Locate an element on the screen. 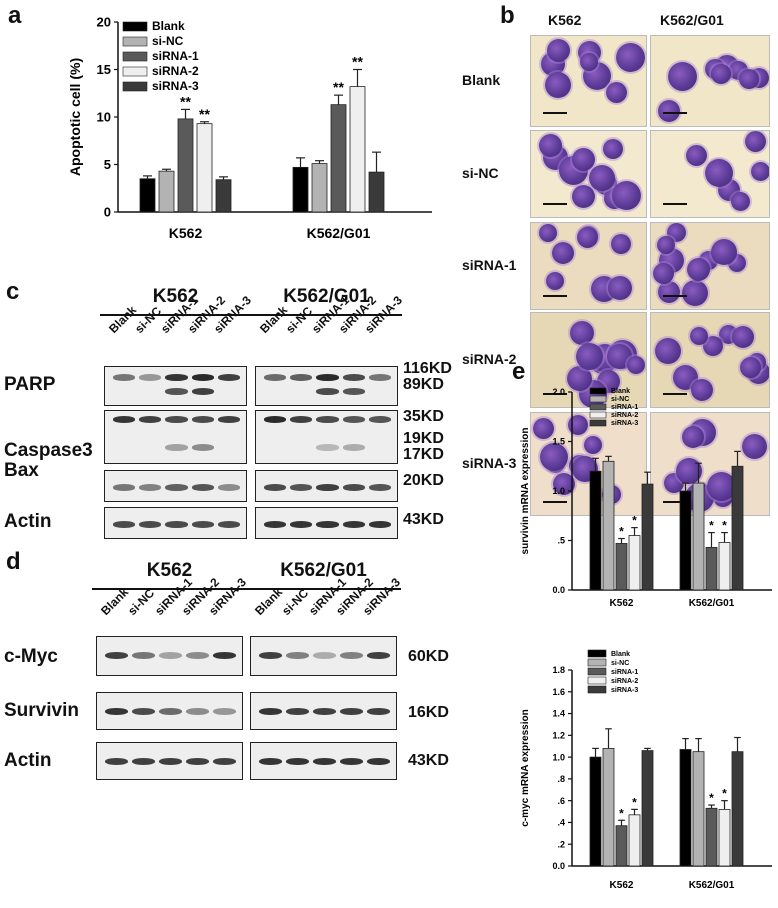  molecular-weight-label: 60KD is located at coordinates (428, 656).